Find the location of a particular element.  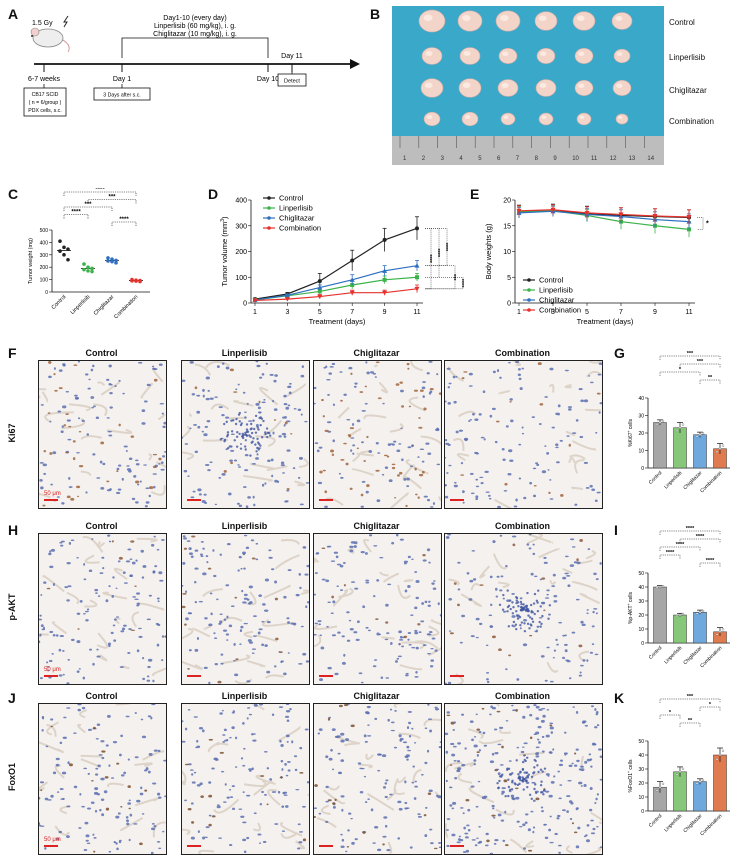

y-tick-label: 20 is located at coordinates (641, 616).